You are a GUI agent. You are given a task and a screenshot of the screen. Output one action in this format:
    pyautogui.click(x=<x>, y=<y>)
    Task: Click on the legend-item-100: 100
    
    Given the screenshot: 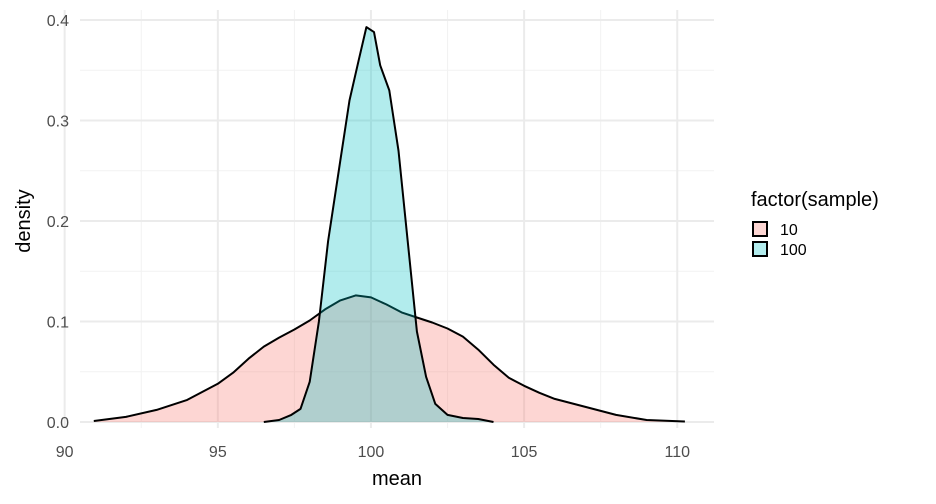 What is the action you would take?
    pyautogui.click(x=779, y=250)
    